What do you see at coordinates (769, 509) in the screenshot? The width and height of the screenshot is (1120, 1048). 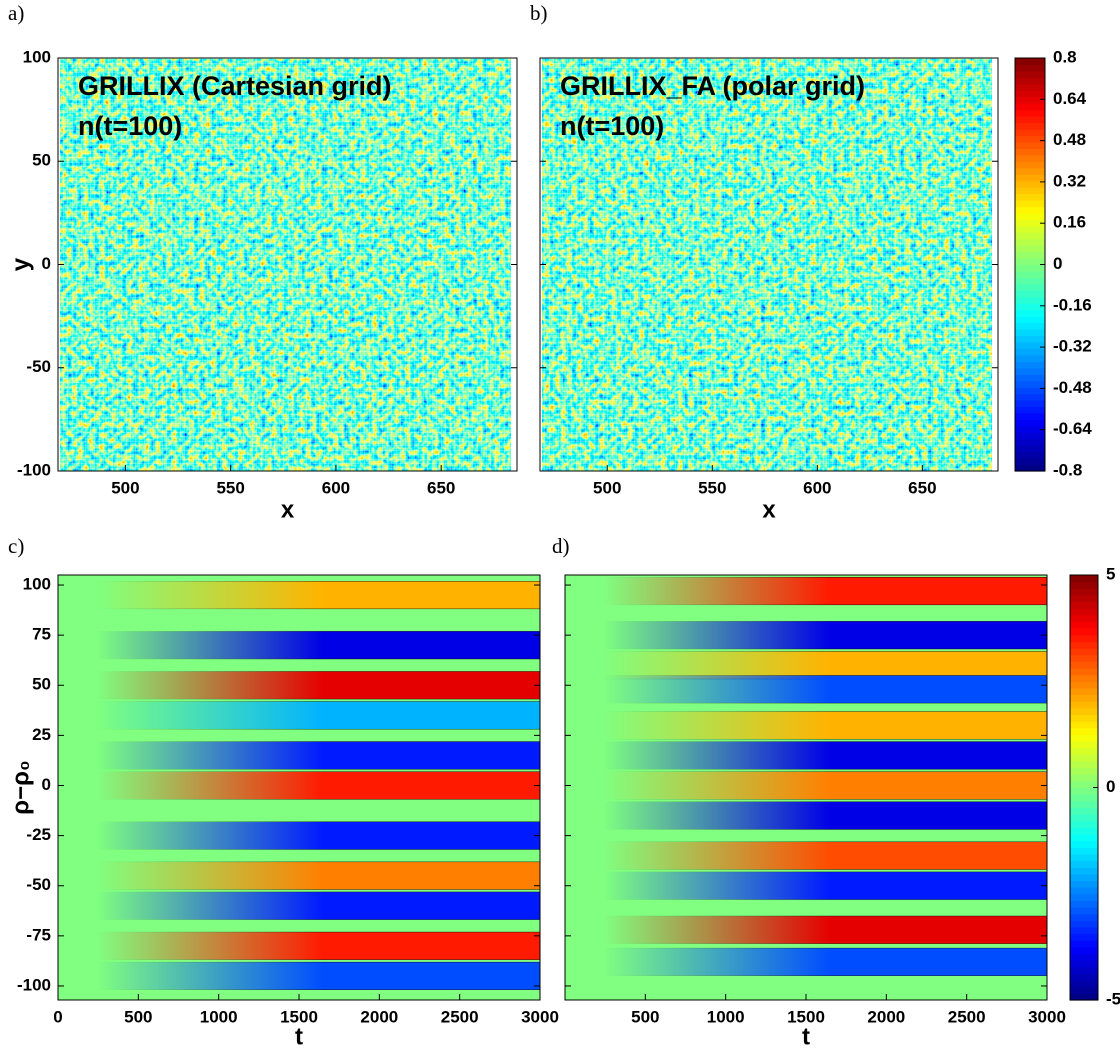 I see `x-axis-label: x` at bounding box center [769, 509].